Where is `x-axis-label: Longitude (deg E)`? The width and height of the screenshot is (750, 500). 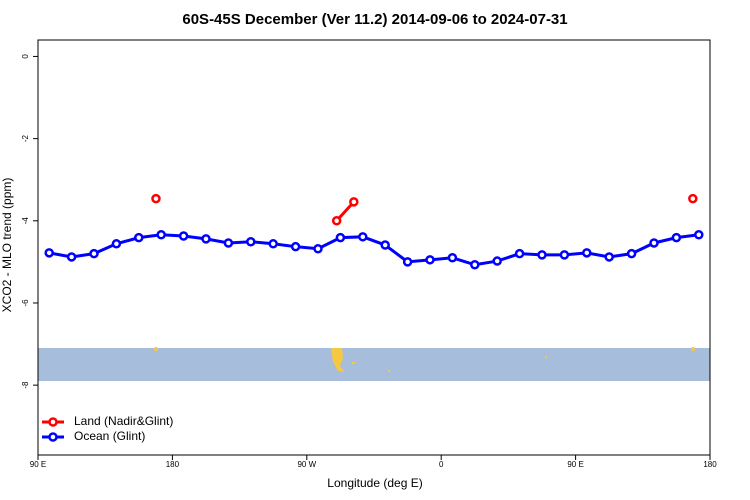 x-axis-label: Longitude (deg E) is located at coordinates (374, 483).